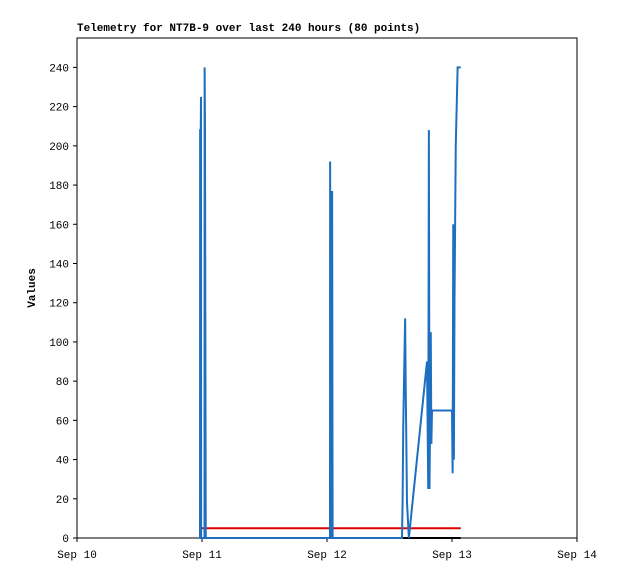 The image size is (618, 584). I want to click on y-tick-label: 120, so click(59, 305).